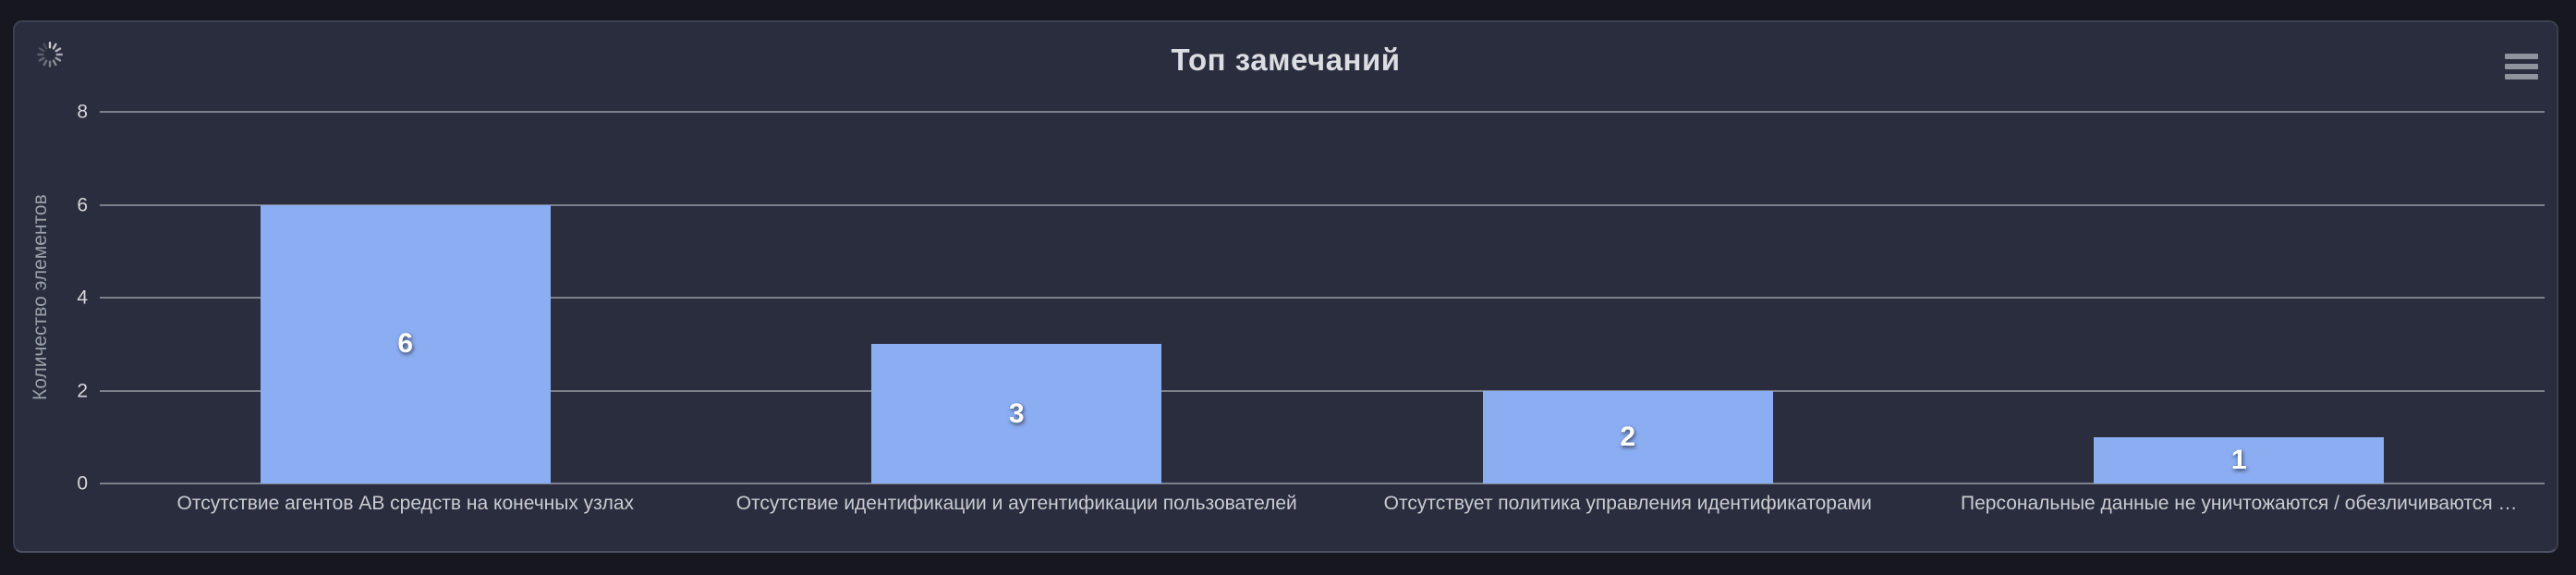 Image resolution: width=2576 pixels, height=575 pixels. I want to click on hamburger-menu-icon, so click(2521, 67).